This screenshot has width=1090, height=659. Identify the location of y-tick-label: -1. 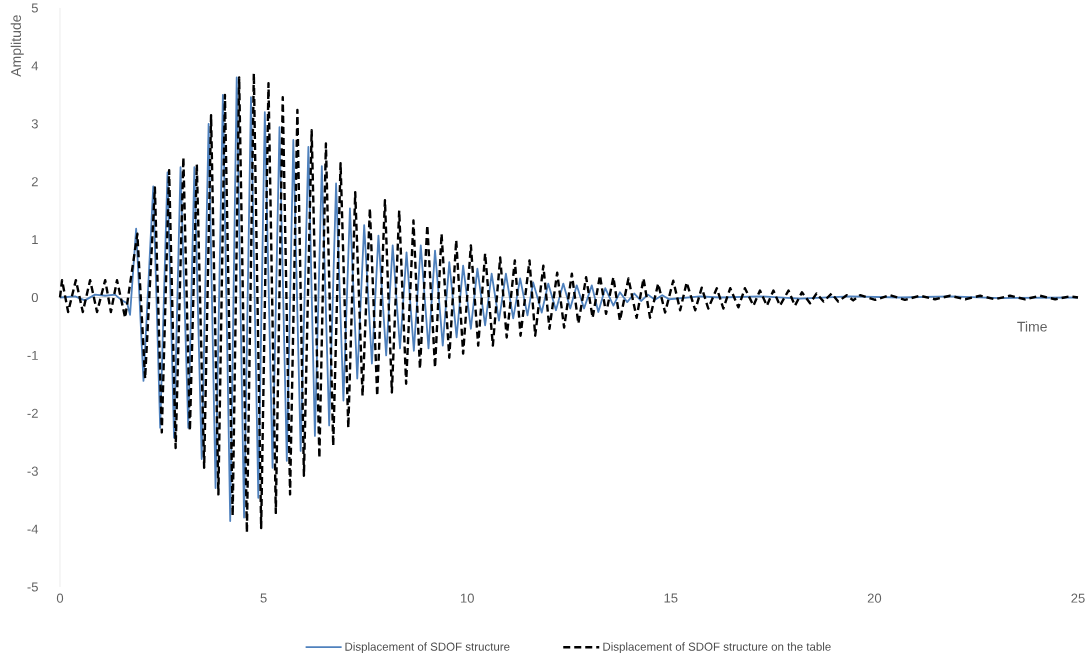
(32, 355).